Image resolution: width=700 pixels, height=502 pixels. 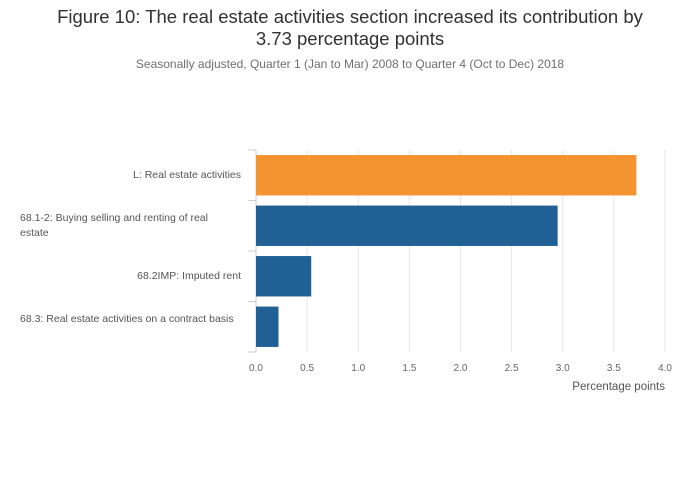 I want to click on x-tick-label: 2.5, so click(x=512, y=368).